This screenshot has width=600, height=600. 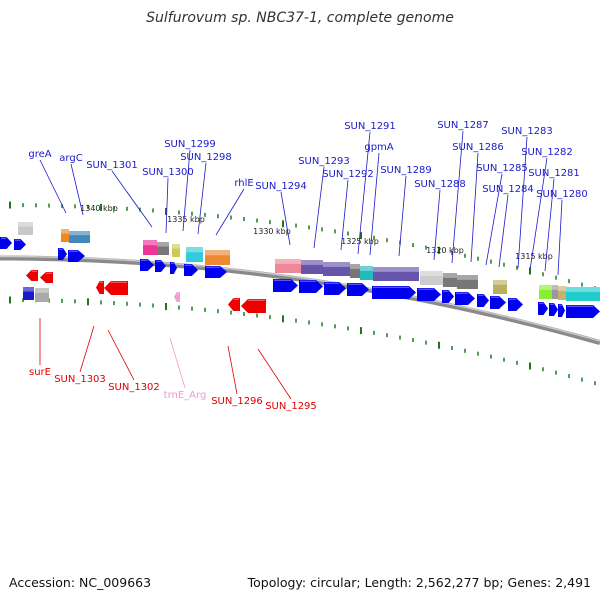 What do you see at coordinates (134, 387) in the screenshot?
I see `reverse-gene-label: SUN_1302` at bounding box center [134, 387].